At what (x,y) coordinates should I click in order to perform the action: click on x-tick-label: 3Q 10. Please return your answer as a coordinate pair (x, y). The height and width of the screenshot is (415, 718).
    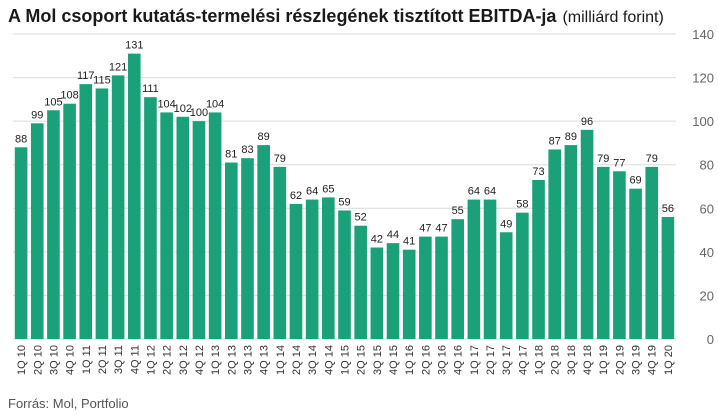
    Looking at the image, I should click on (54, 360).